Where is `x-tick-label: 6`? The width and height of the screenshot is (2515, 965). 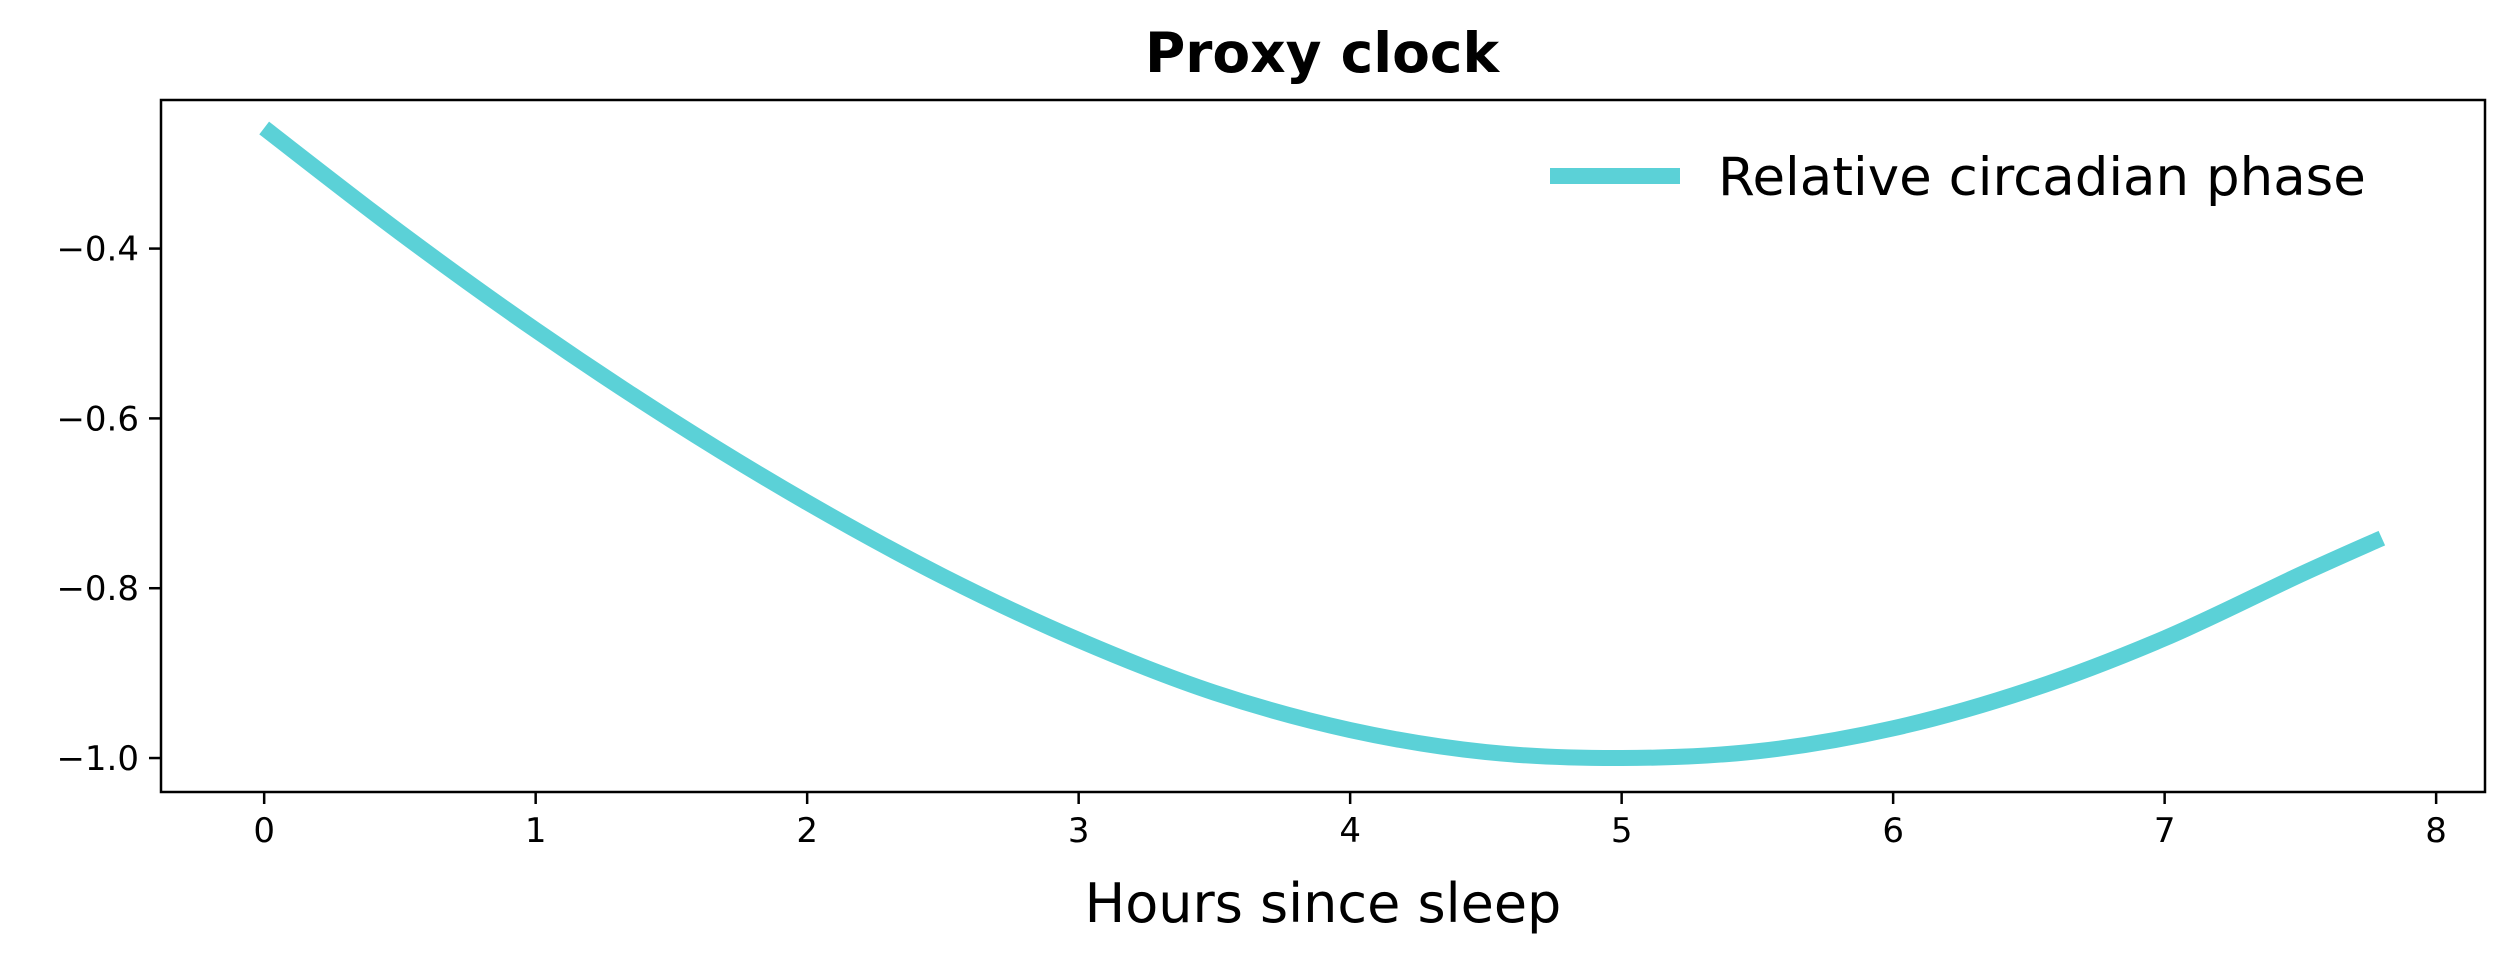
x-tick-label: 6 is located at coordinates (1893, 831).